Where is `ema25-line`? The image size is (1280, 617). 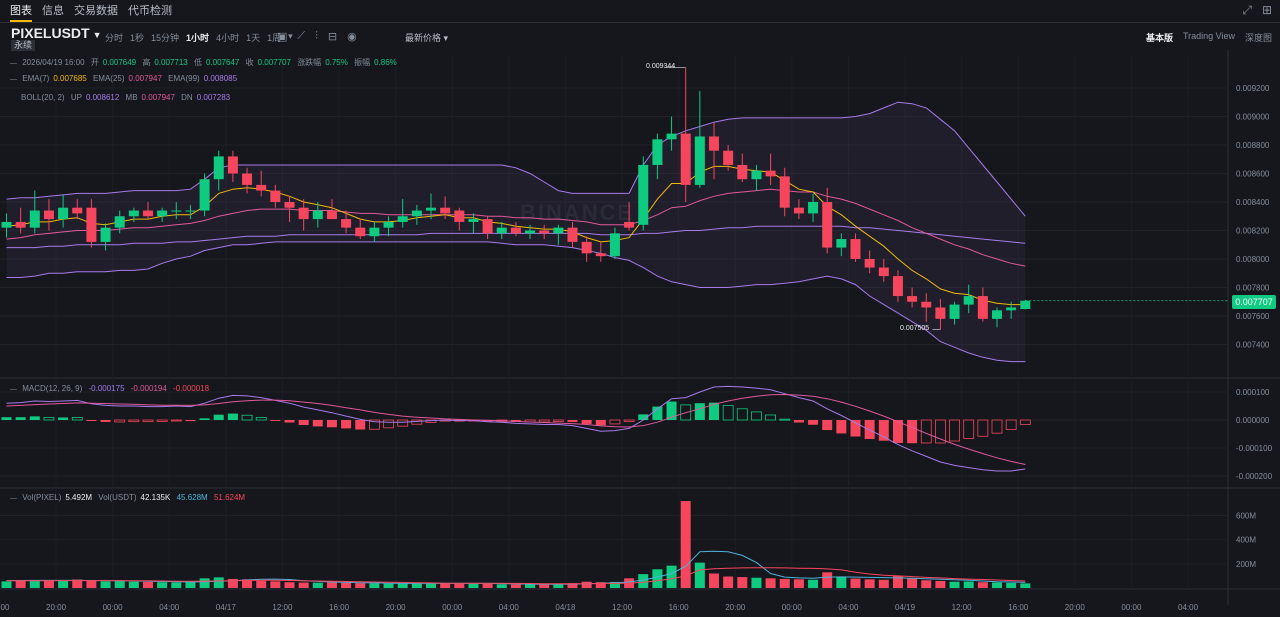
ema25-line is located at coordinates (516, 227).